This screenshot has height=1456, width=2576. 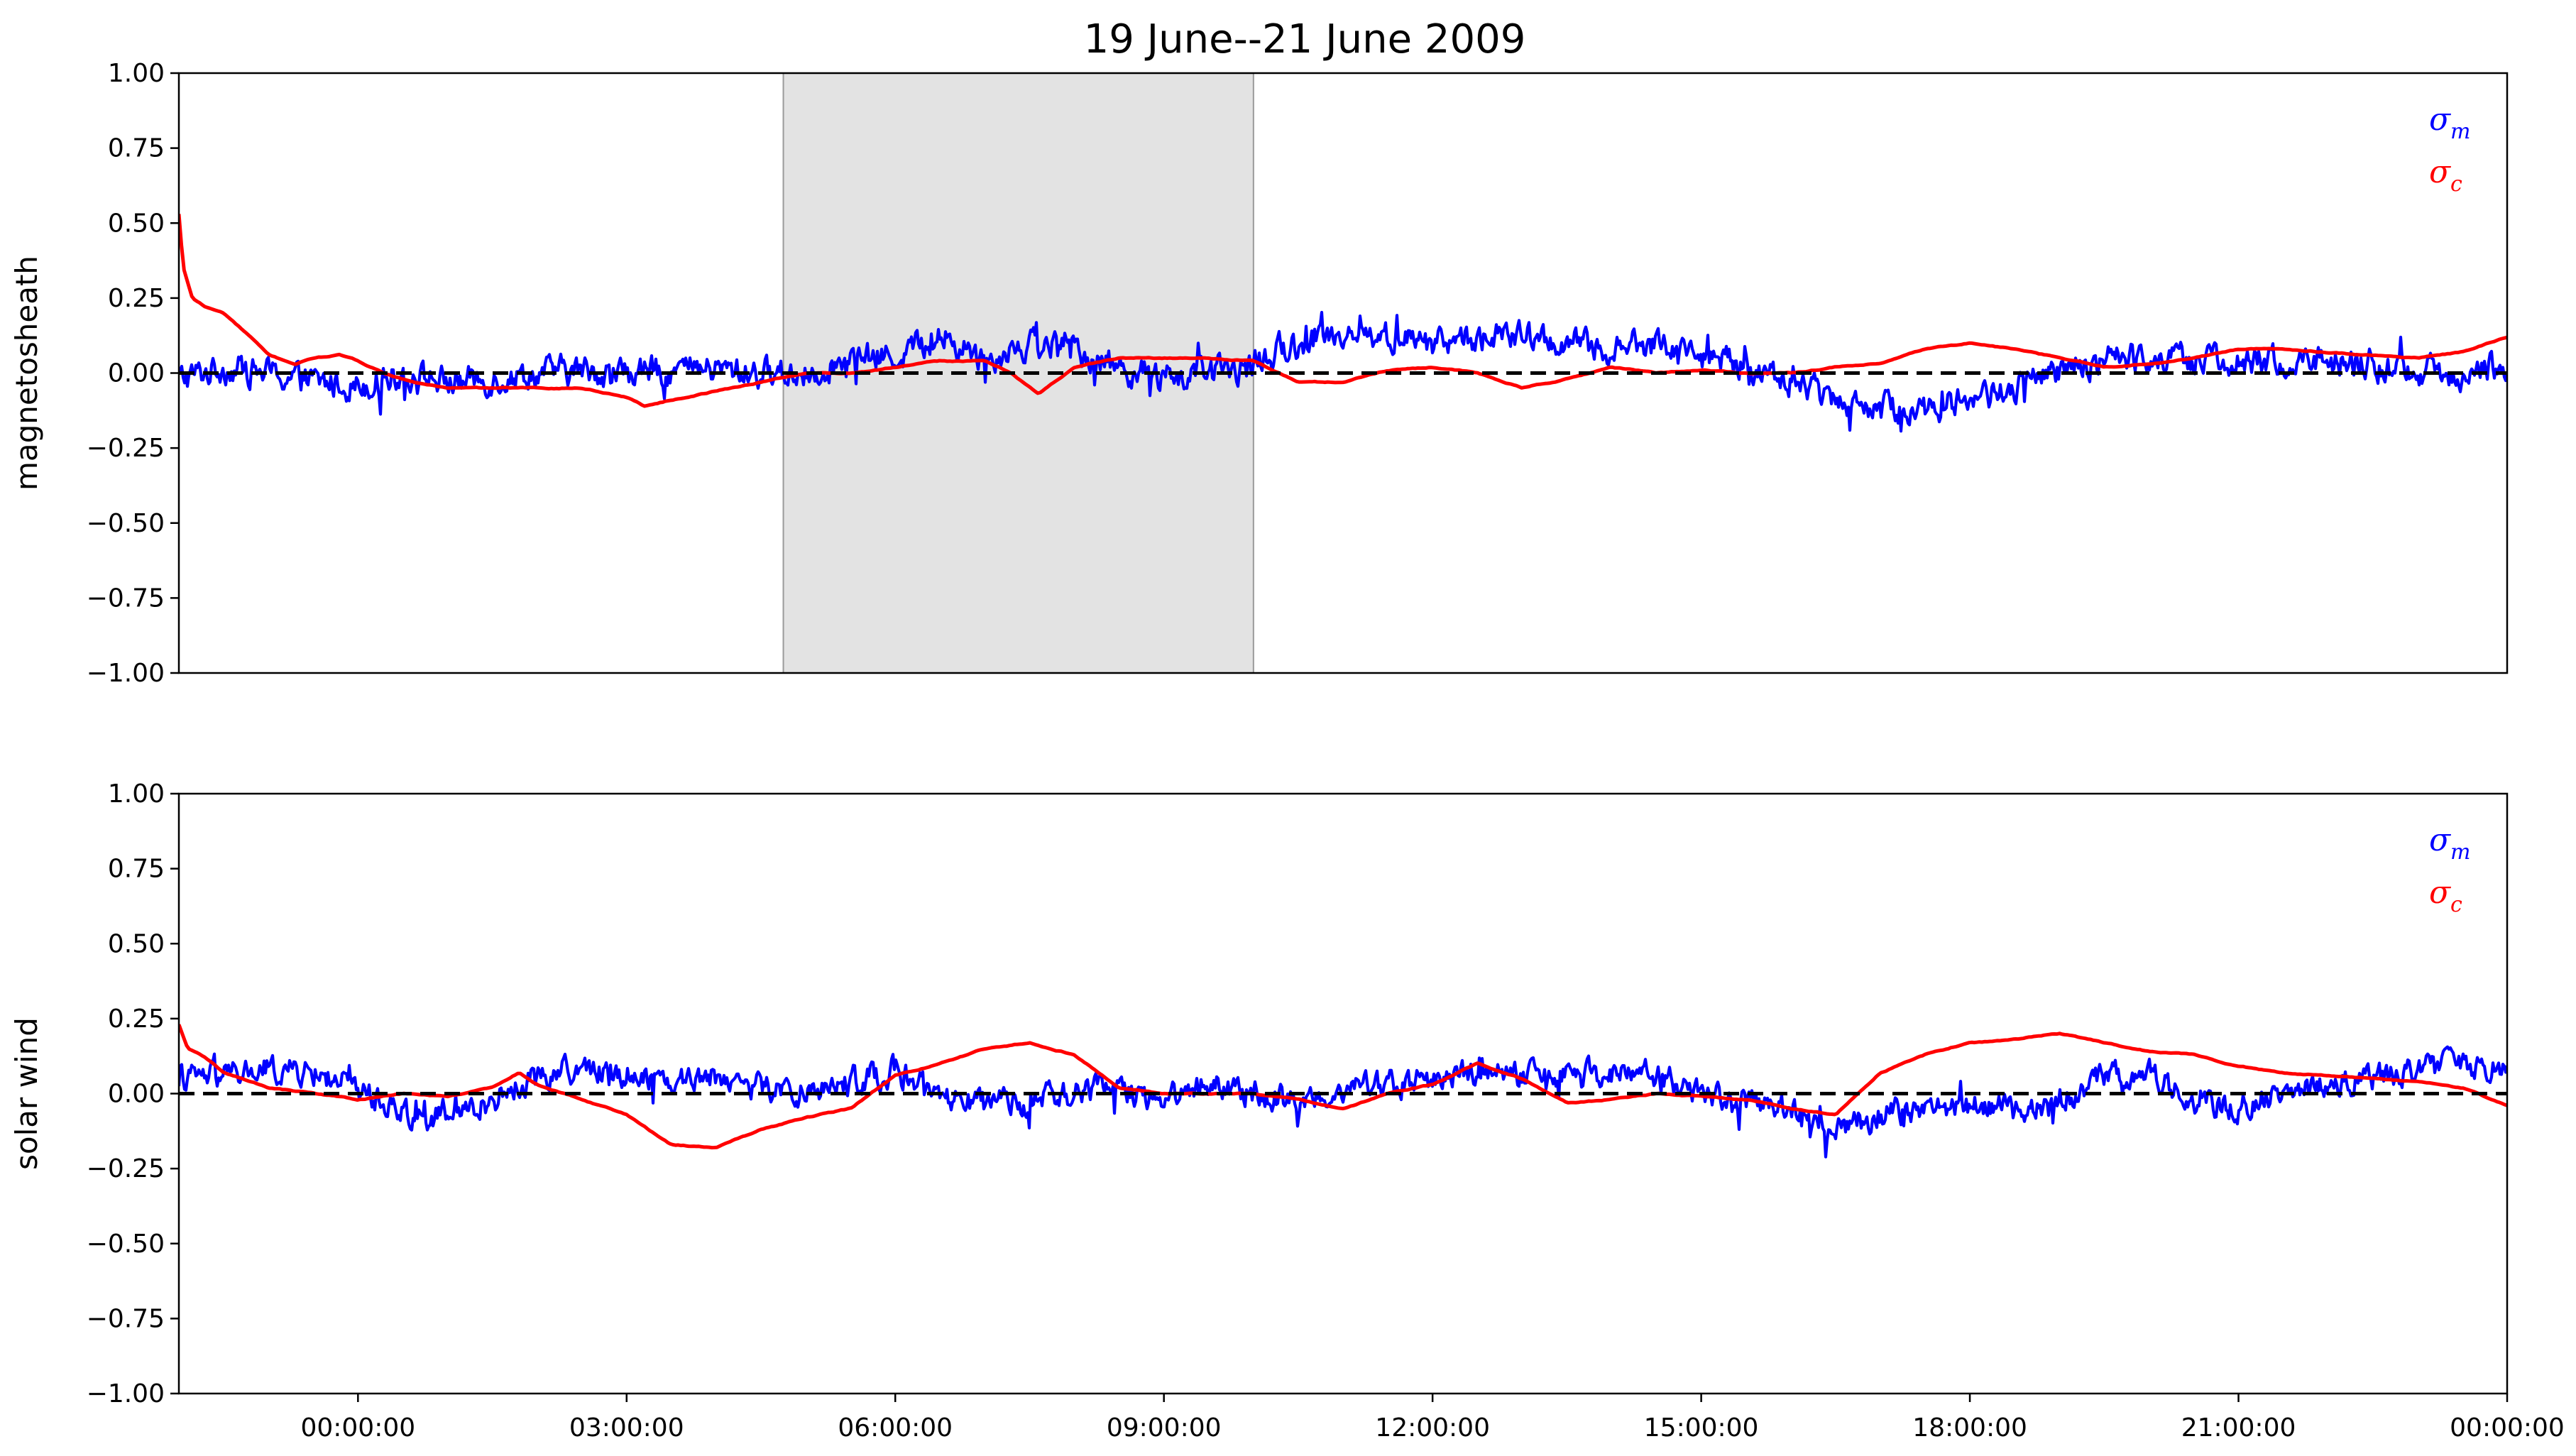 I want to click on x-tick-label: 06:00:00, so click(x=895, y=1428).